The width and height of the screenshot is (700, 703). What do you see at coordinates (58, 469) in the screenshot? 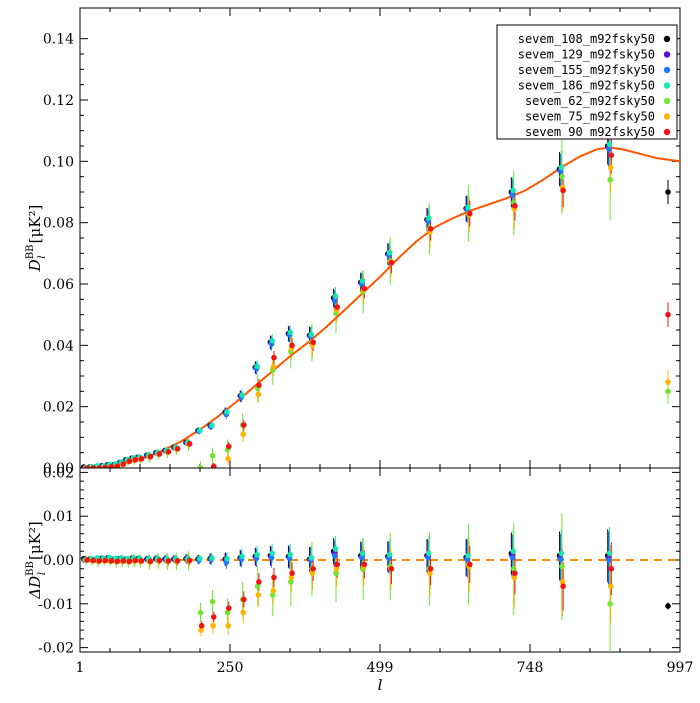
I see `top-y-tick-label: 0.00` at bounding box center [58, 469].